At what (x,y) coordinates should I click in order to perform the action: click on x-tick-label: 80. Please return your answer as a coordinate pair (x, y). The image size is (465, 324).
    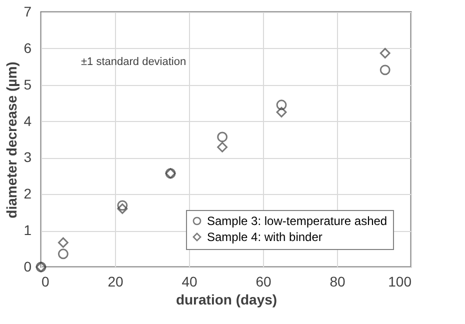
    Looking at the image, I should click on (338, 282).